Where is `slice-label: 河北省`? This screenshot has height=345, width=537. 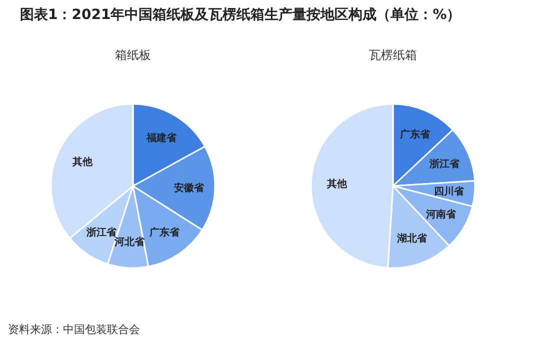
slice-label: 河北省 is located at coordinates (129, 242).